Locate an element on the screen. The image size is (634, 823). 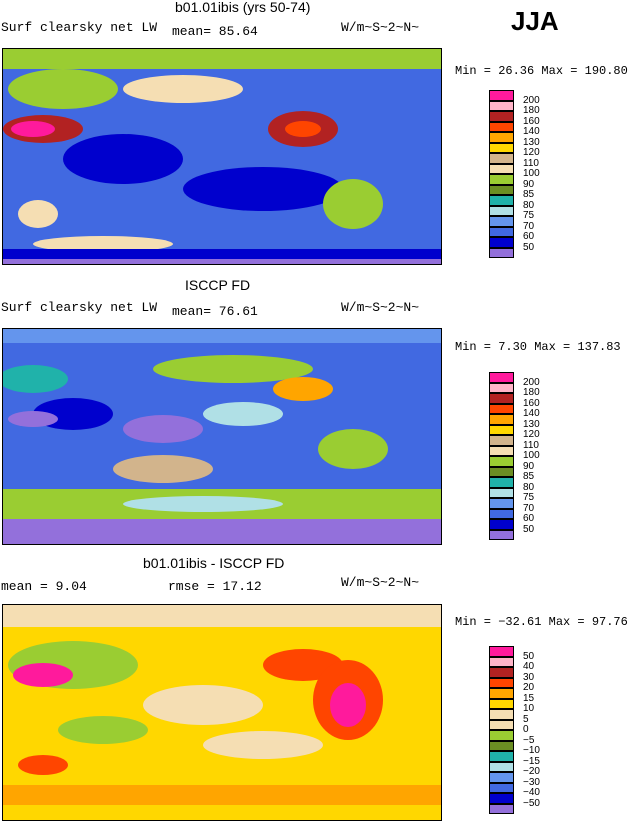
panel-1-colorbar: 200 180 160 140 130 120 110 100 90 85 80 75 70 60 50 is located at coordinates (519, 175).